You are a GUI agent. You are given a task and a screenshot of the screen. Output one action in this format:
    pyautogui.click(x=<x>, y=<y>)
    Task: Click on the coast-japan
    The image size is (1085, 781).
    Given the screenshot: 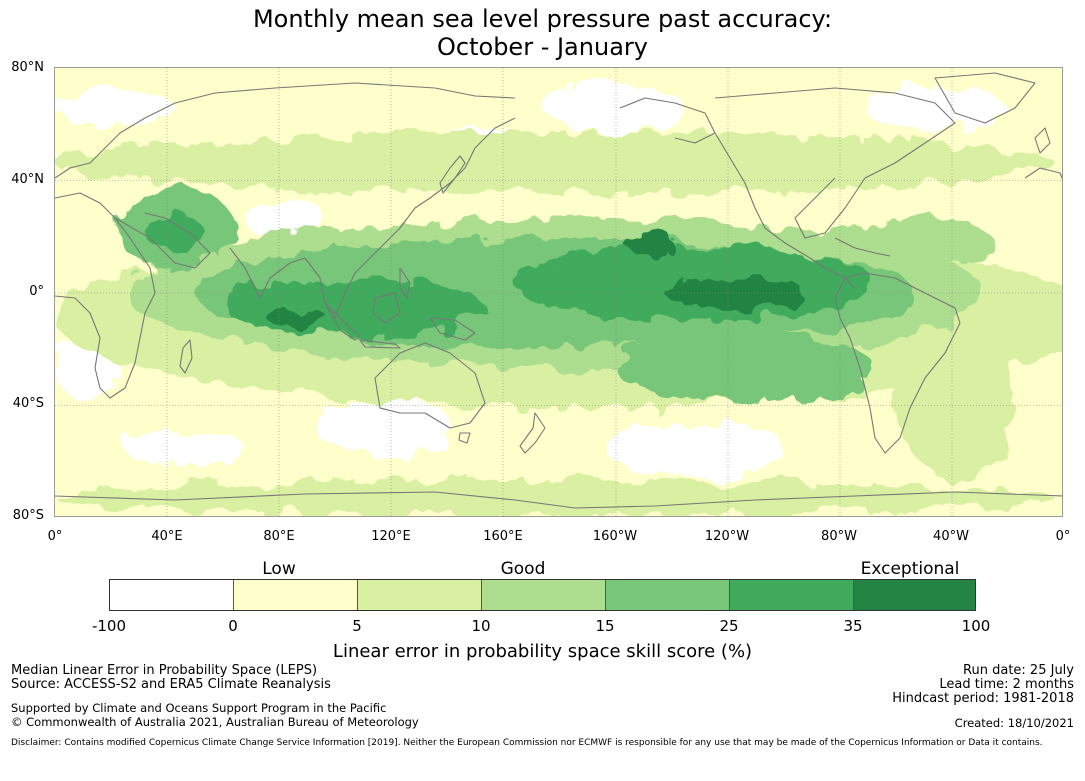 What is the action you would take?
    pyautogui.click(x=452, y=174)
    